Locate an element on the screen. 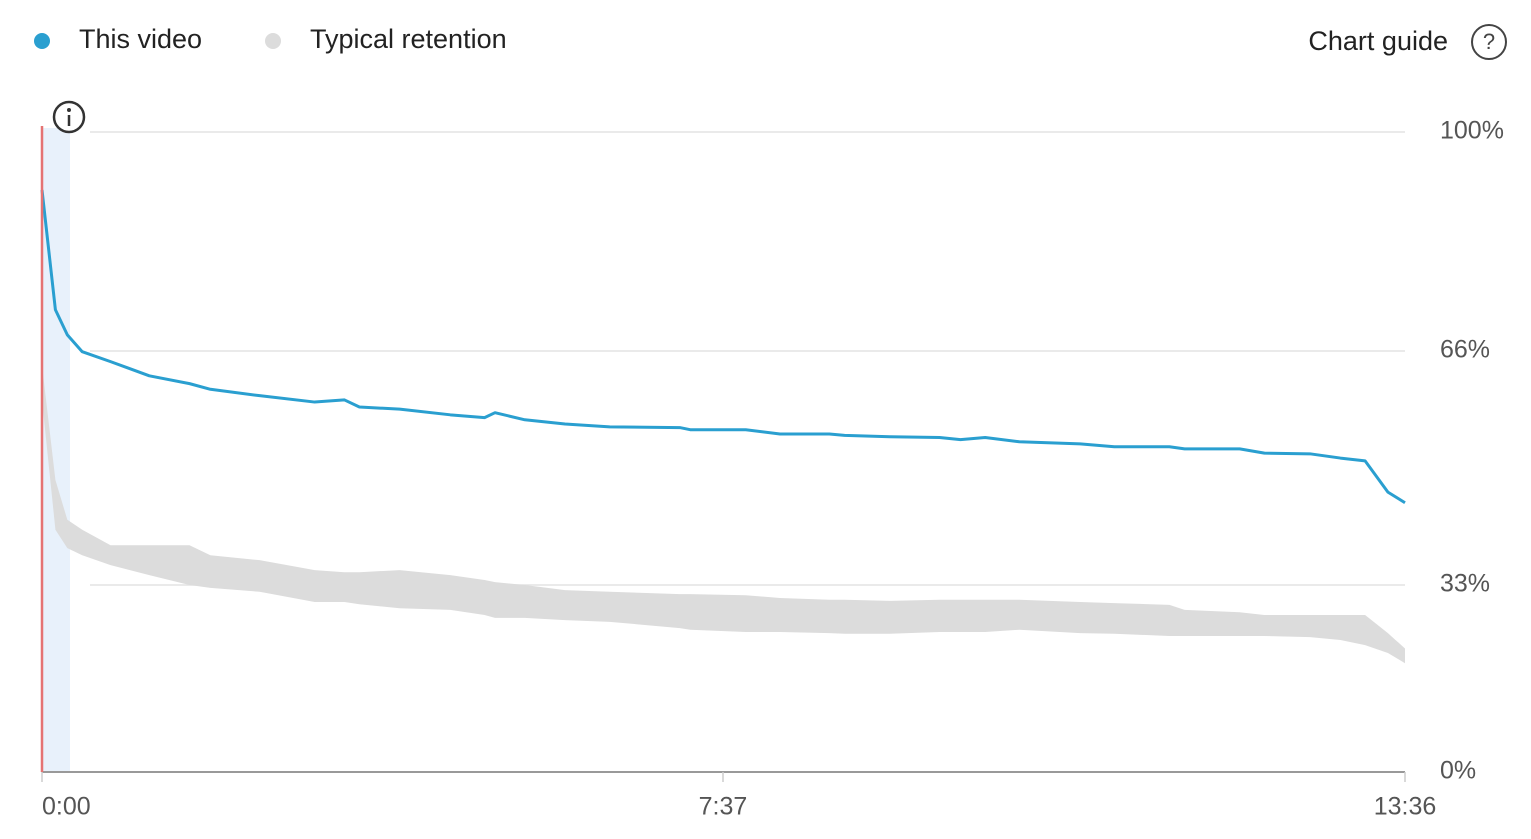  y-tick-label: 33% is located at coordinates (1465, 584).